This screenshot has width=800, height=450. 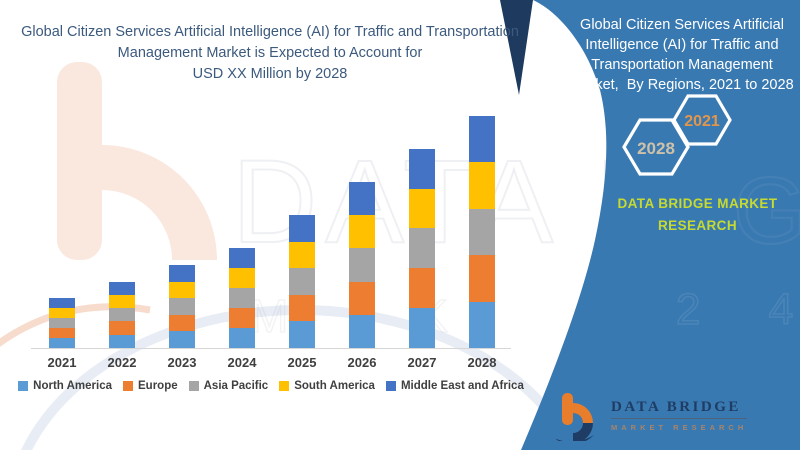 What do you see at coordinates (242, 362) in the screenshot?
I see `x-axis-label: 2024` at bounding box center [242, 362].